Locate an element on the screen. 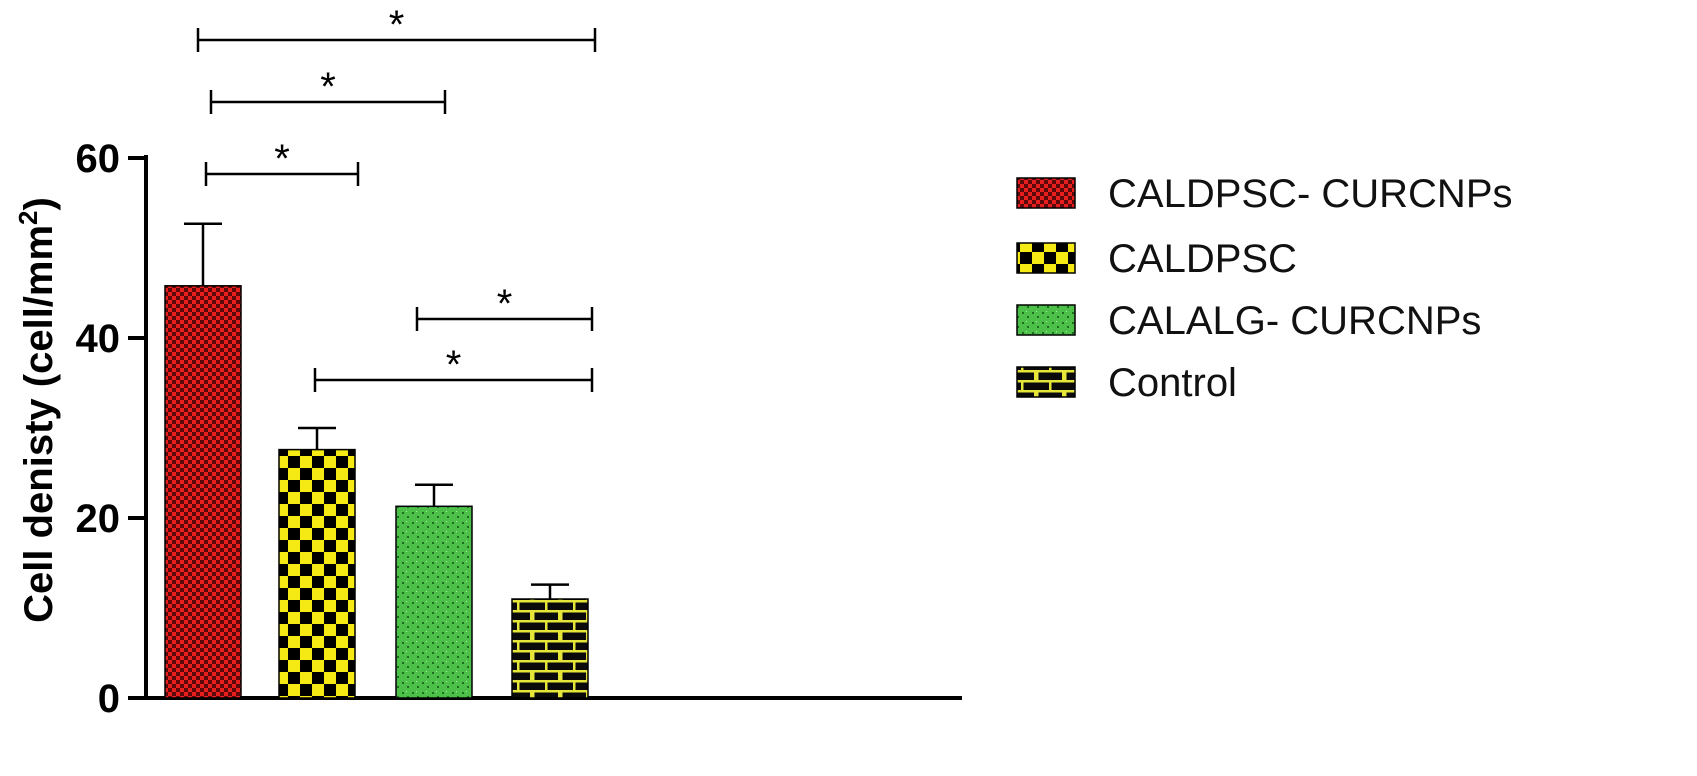 Image resolution: width=1697 pixels, height=776 pixels. legend-label-2: CALDPSC is located at coordinates (1202, 259).